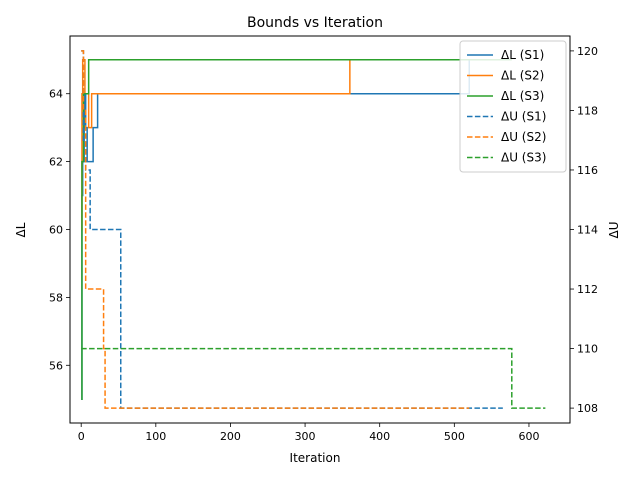  I want to click on right-y-tick-label: 112, so click(587, 289).